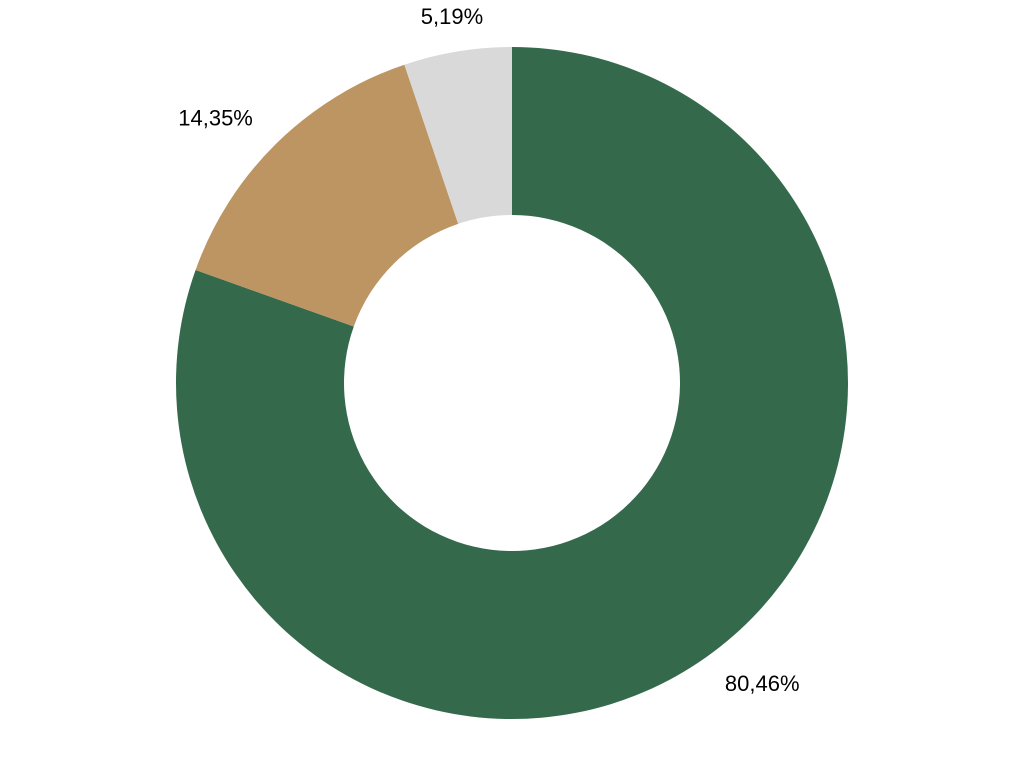 This screenshot has height=768, width=1024. Describe the element at coordinates (215, 117) in the screenshot. I see `data-label: 14,35%` at that location.